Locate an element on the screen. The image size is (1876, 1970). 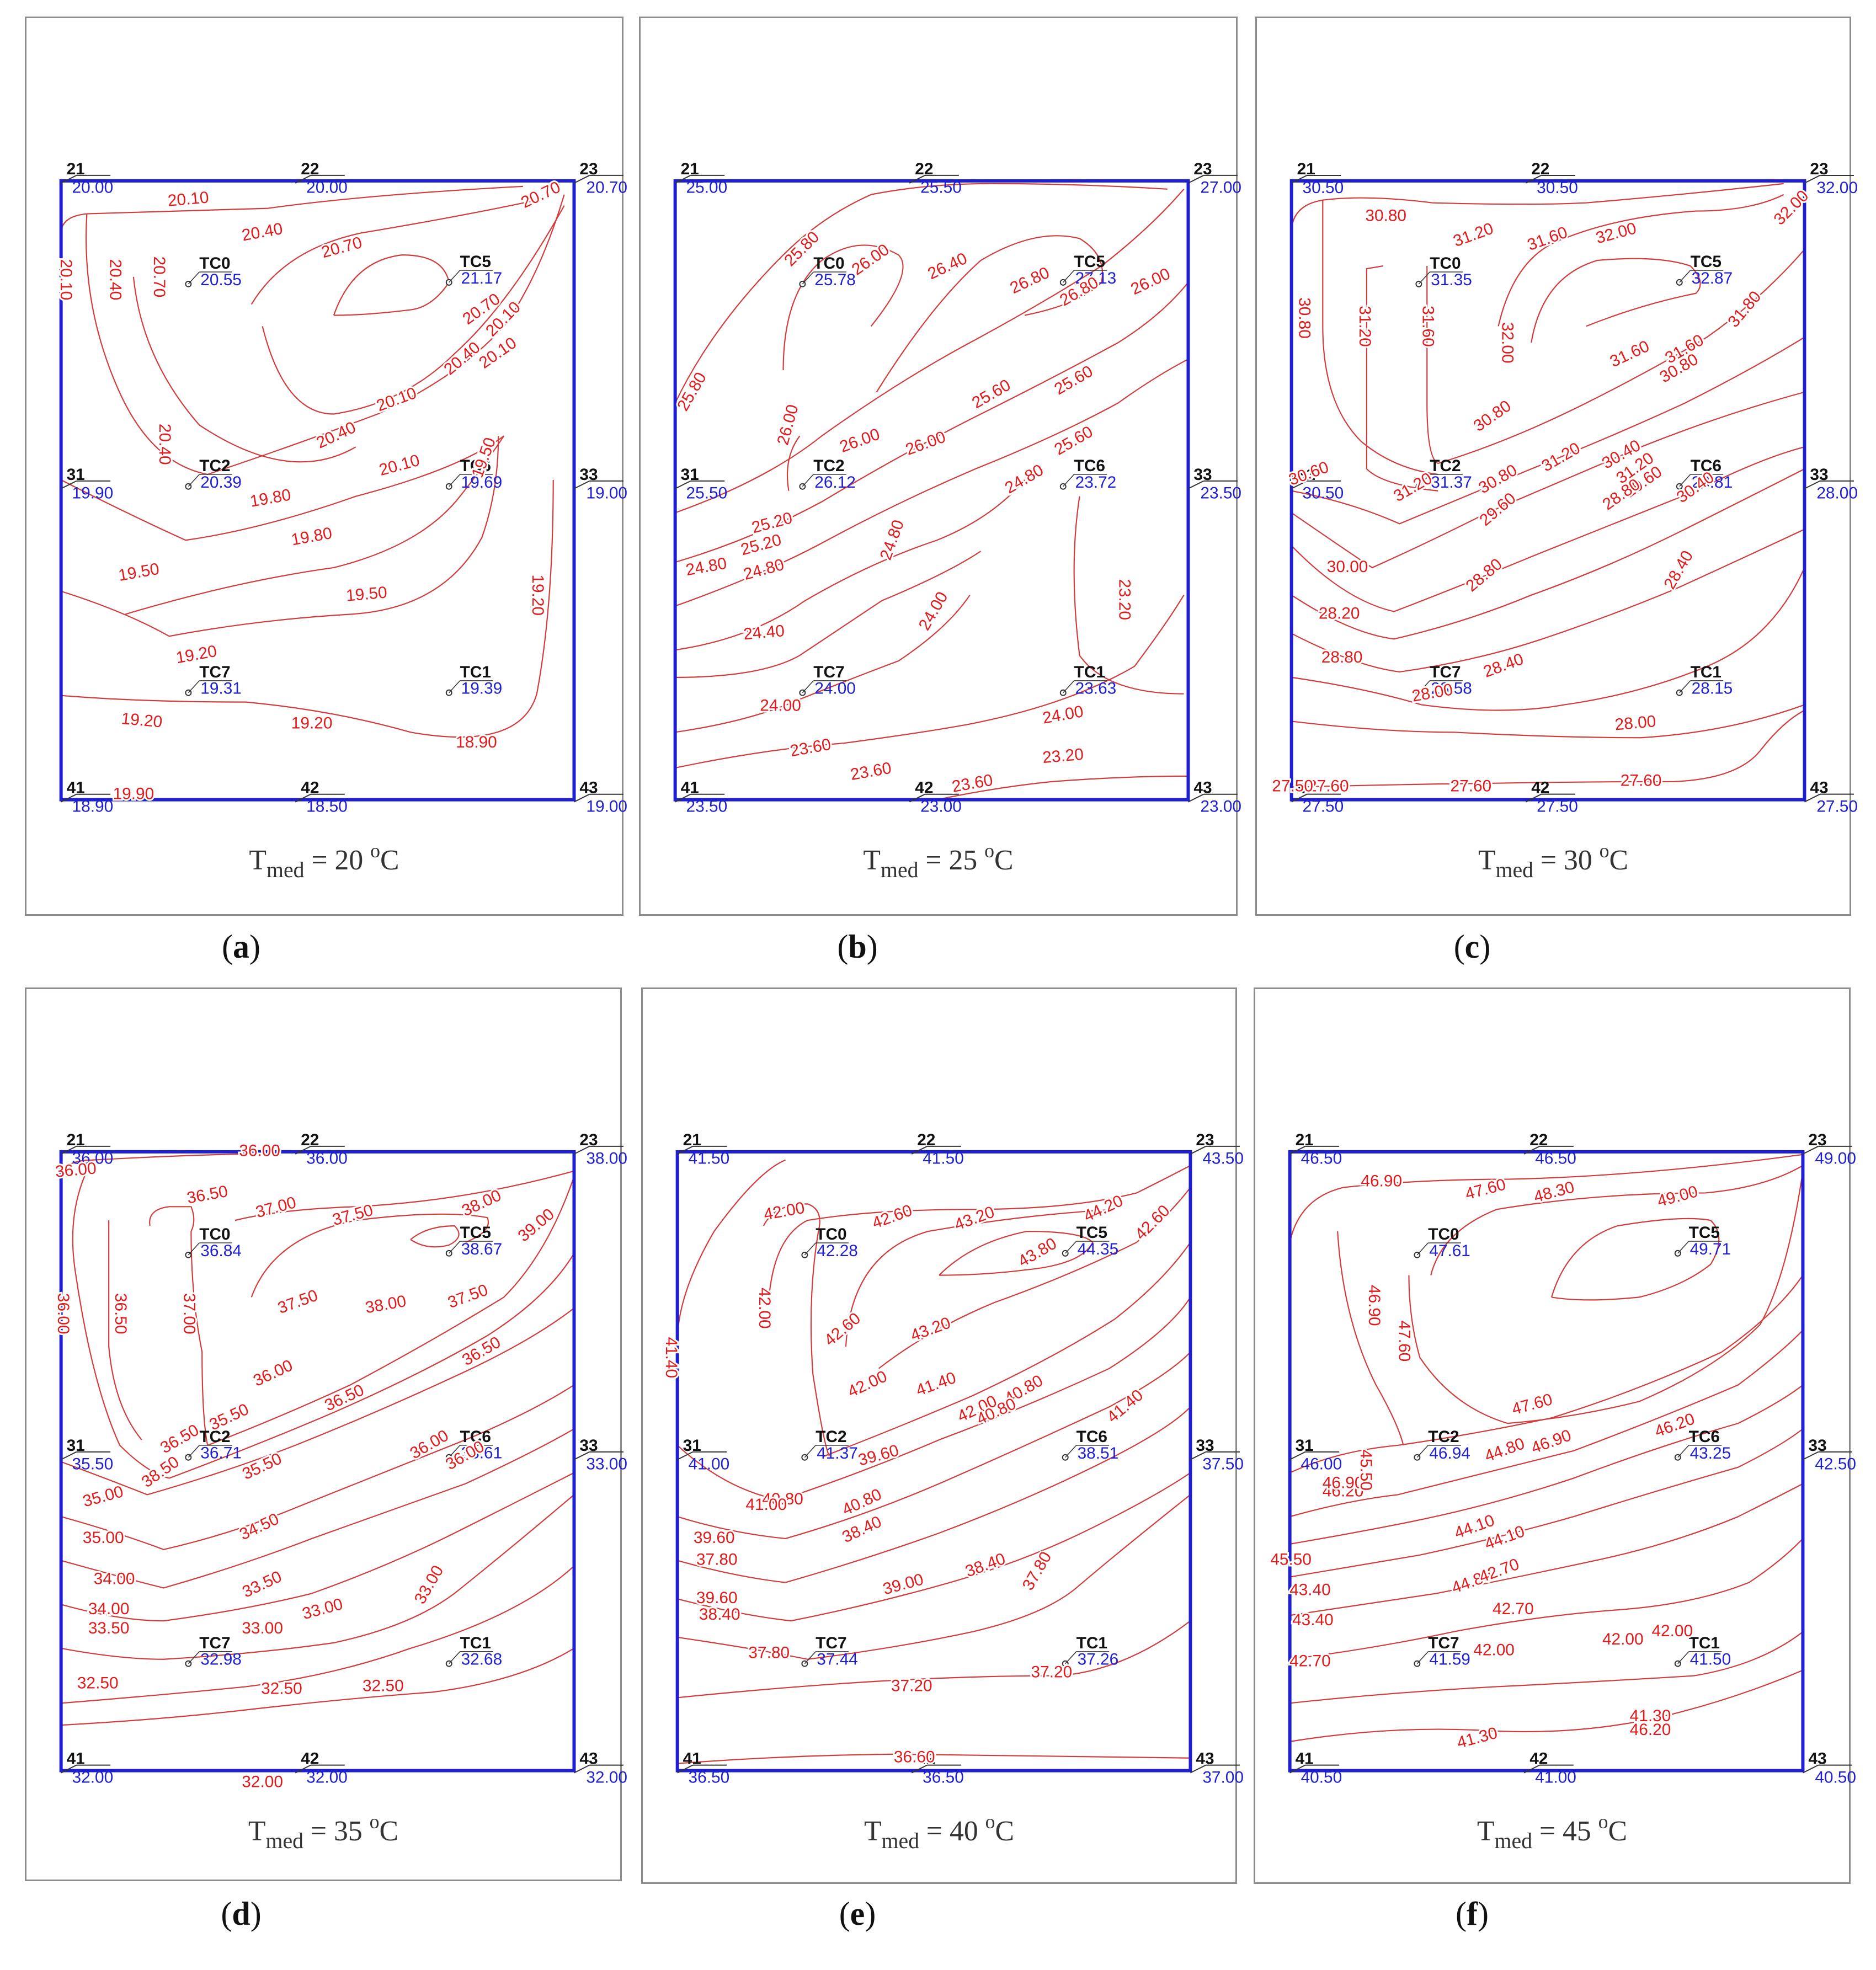
node-temperature-value: 32.00 is located at coordinates (606, 1777).